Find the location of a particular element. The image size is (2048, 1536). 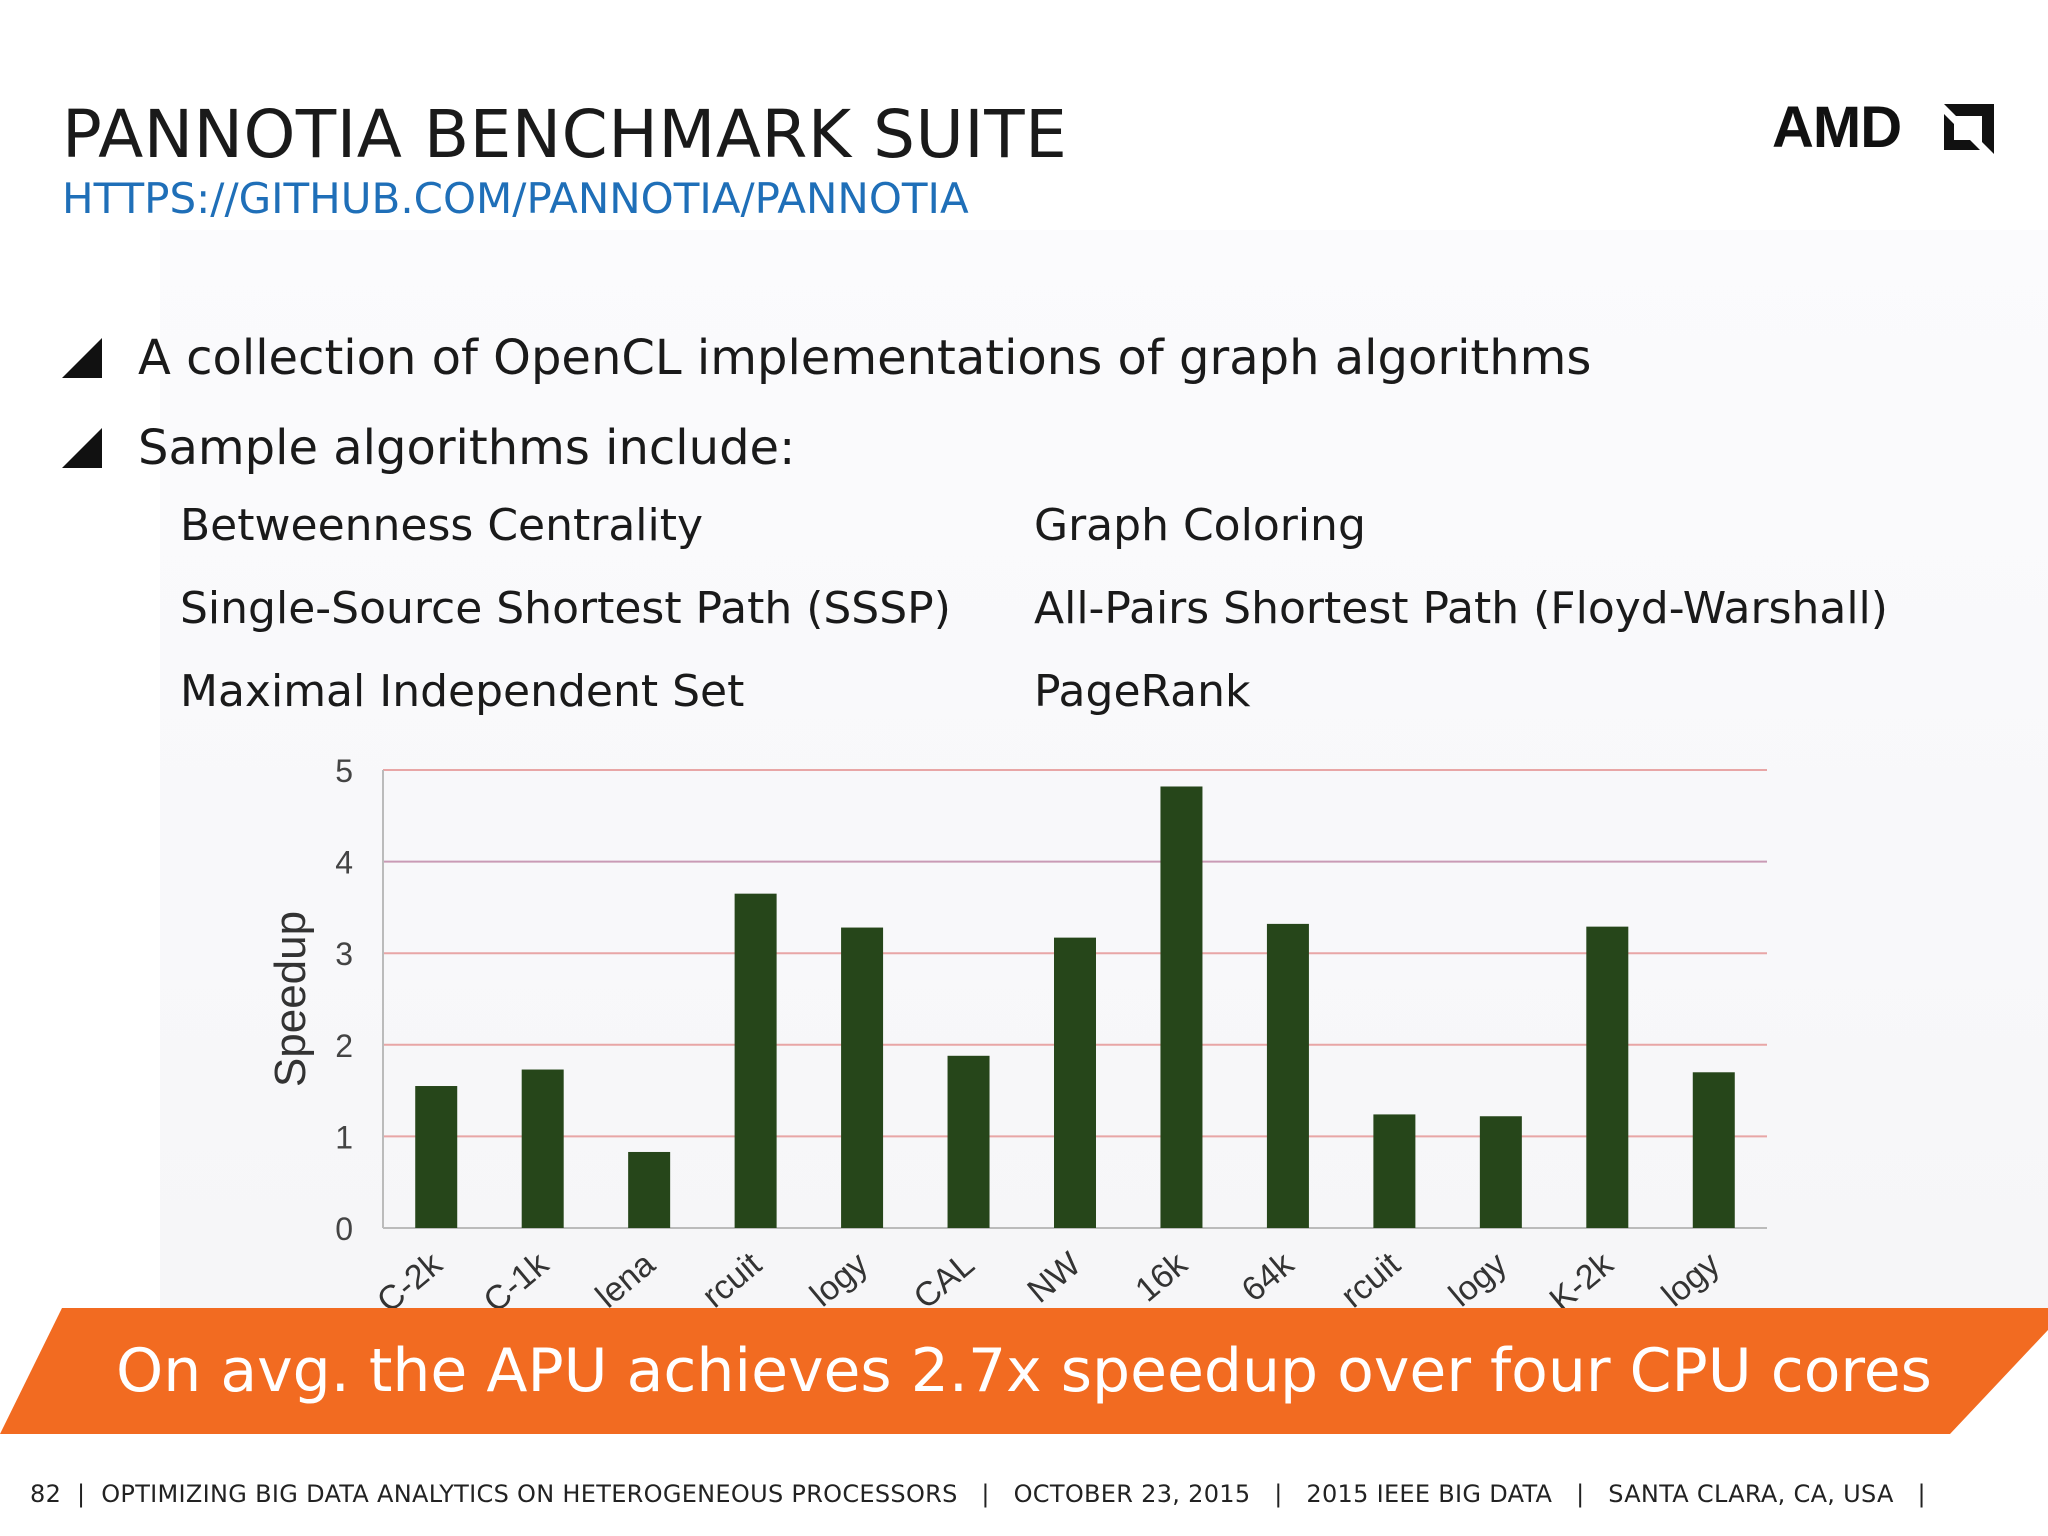

x-tick-label: CAL is located at coordinates (944, 1281).